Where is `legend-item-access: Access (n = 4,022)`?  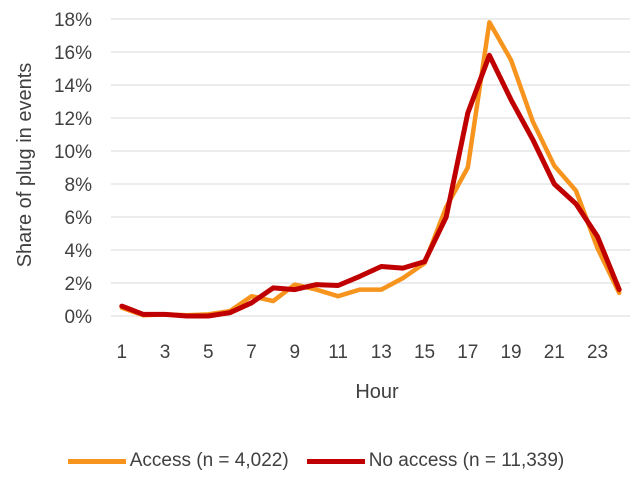
legend-item-access: Access (n = 4,022) is located at coordinates (178, 461).